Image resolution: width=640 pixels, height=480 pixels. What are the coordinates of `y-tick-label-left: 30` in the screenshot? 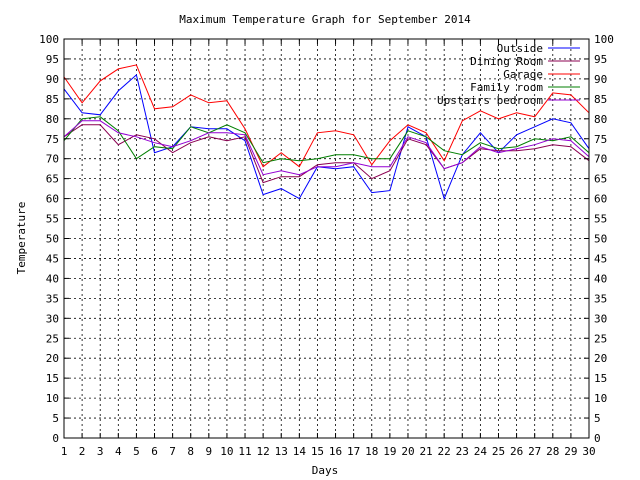 It's located at (52, 318).